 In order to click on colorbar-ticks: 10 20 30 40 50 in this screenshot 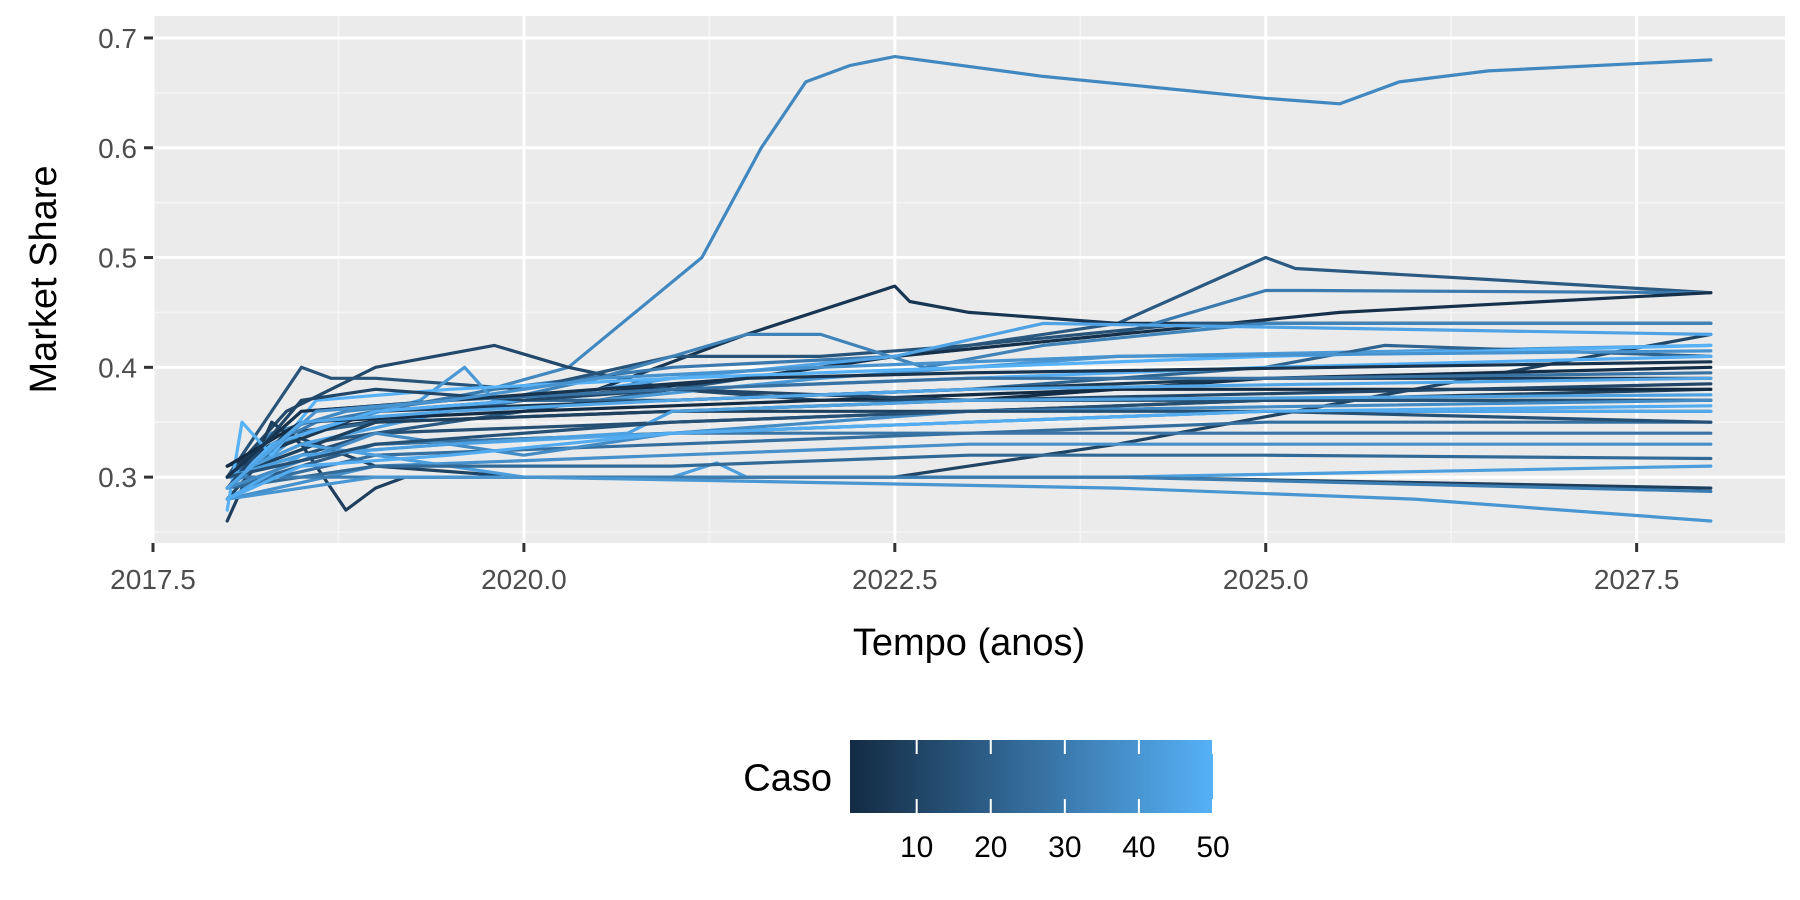, I will do `click(1065, 802)`.